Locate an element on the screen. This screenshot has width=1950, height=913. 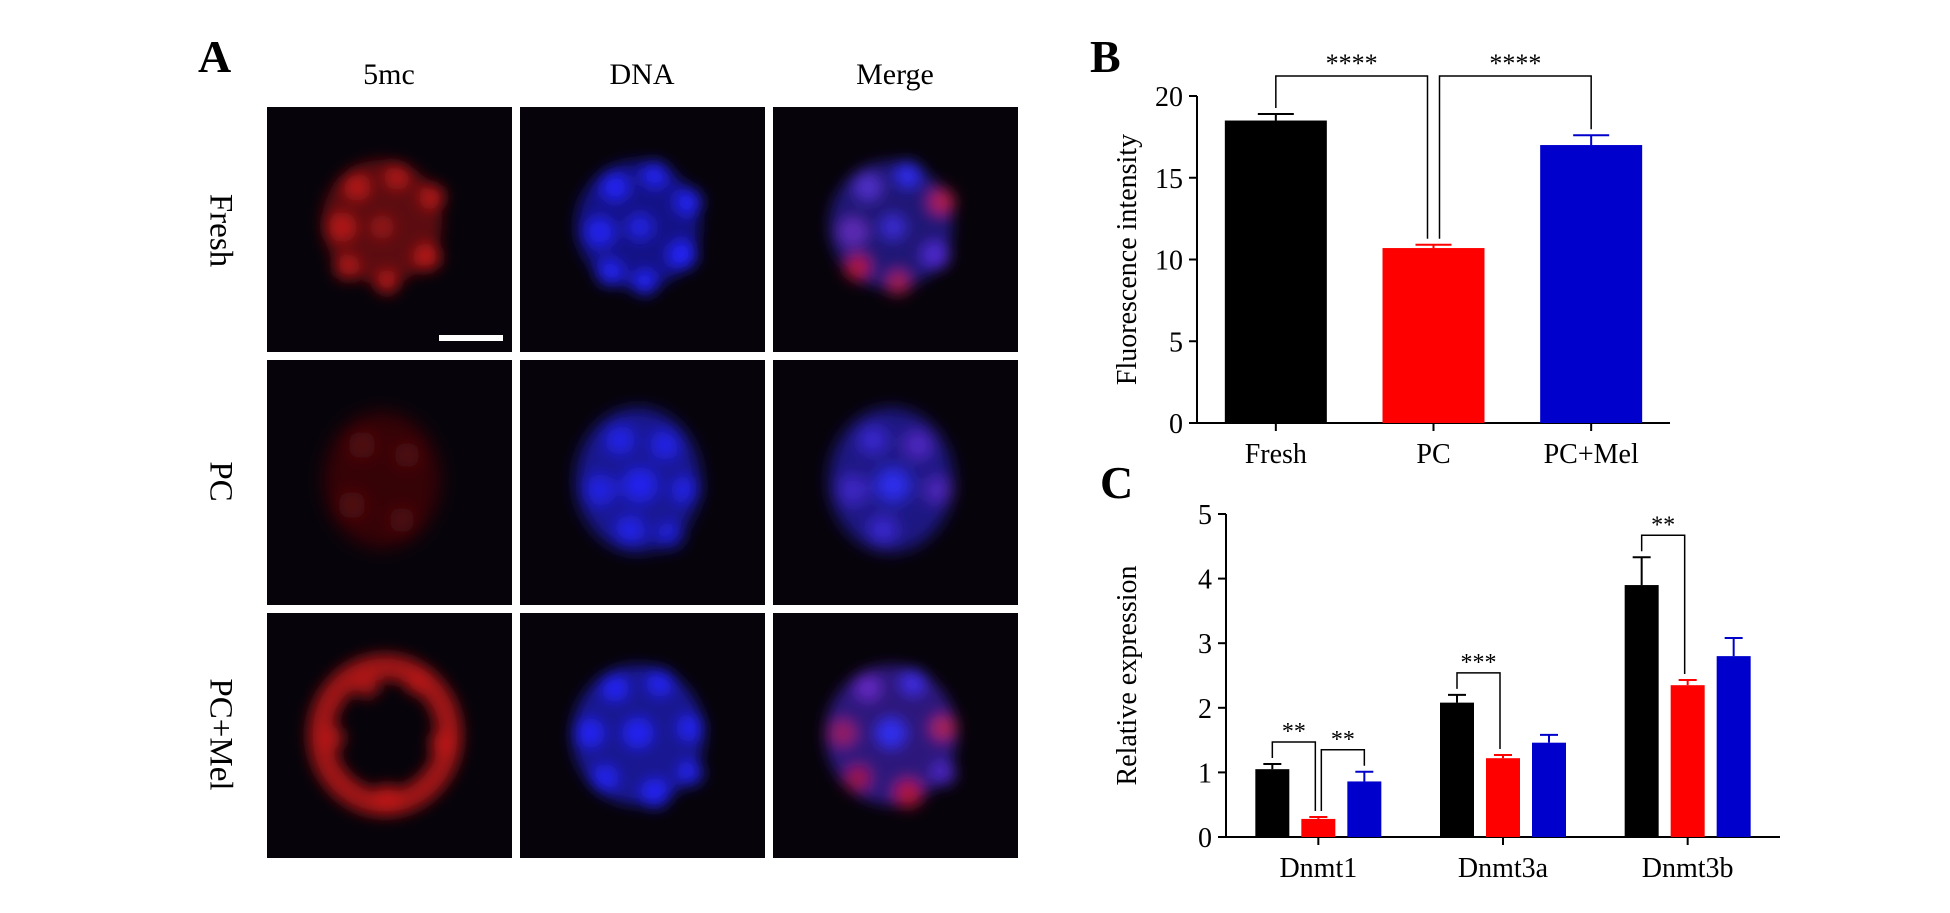
y-tick-label: 1 is located at coordinates (1205, 773).